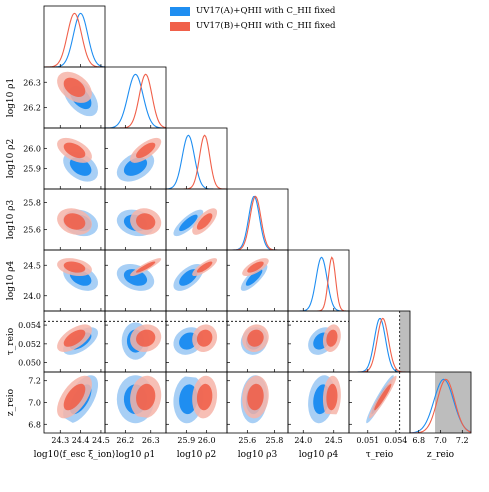 This screenshot has height=492, width=489. I want to click on marginal-a-rho2, so click(196, 161).